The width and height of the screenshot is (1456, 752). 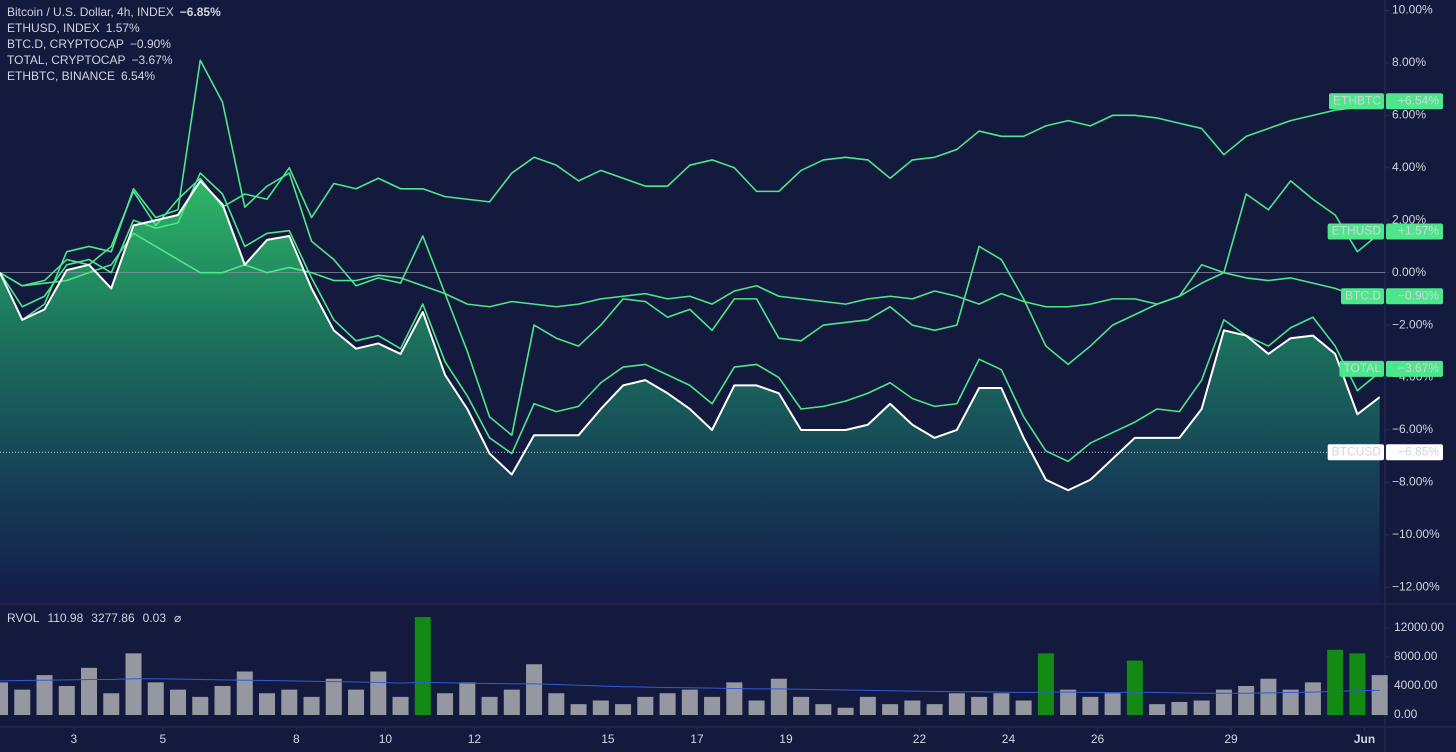 I want to click on series-line, so click(x=690, y=270).